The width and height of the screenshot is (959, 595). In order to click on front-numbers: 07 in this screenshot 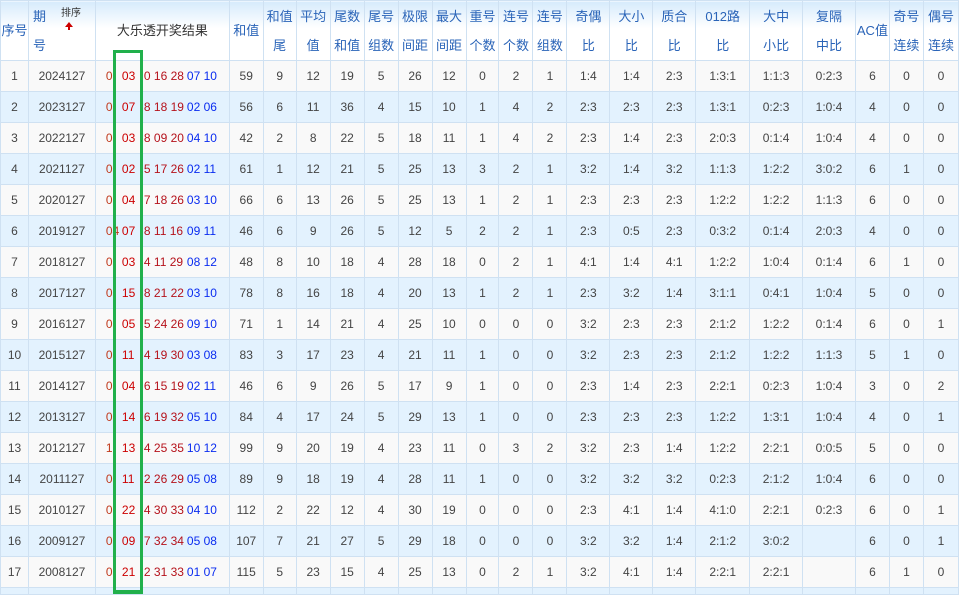, I will do `click(128, 231)`.